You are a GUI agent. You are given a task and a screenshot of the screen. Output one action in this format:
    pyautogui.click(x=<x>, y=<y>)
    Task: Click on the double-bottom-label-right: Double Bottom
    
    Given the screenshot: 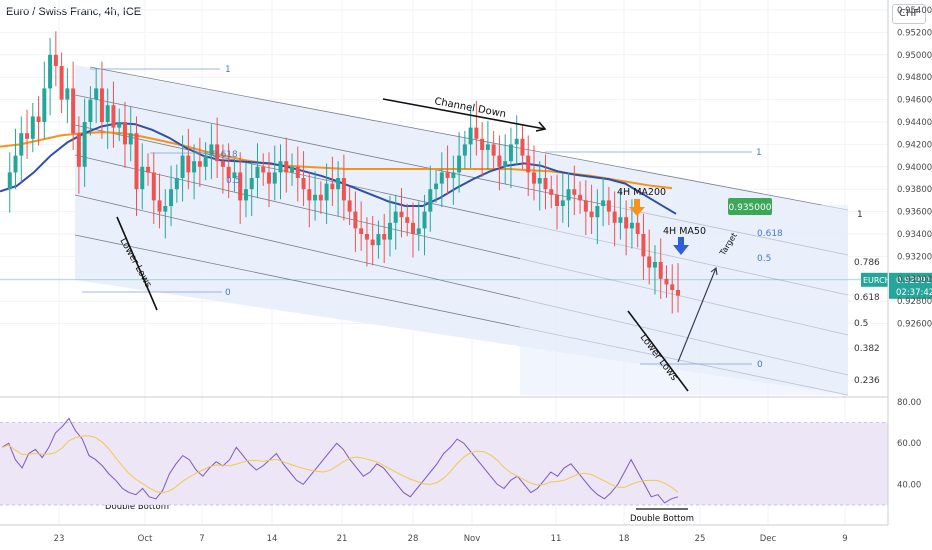 What is the action you would take?
    pyautogui.click(x=662, y=519)
    